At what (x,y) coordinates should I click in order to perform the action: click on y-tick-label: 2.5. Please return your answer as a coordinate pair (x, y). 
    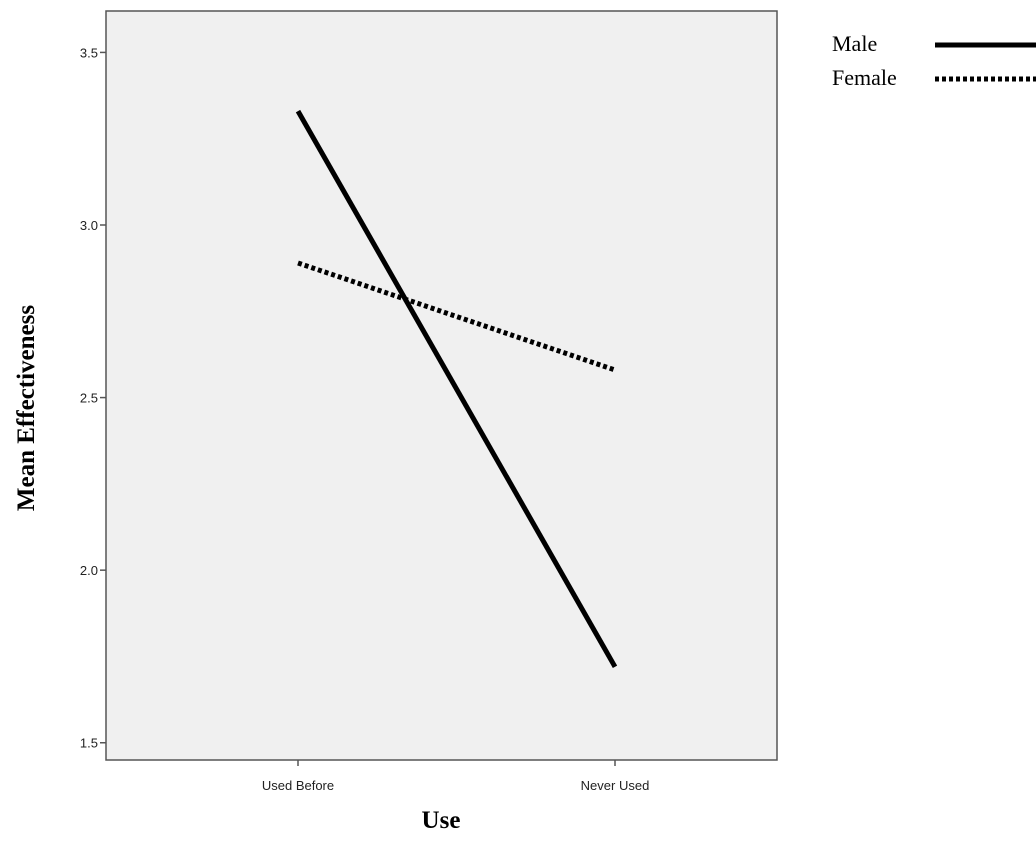
    Looking at the image, I should click on (89, 398).